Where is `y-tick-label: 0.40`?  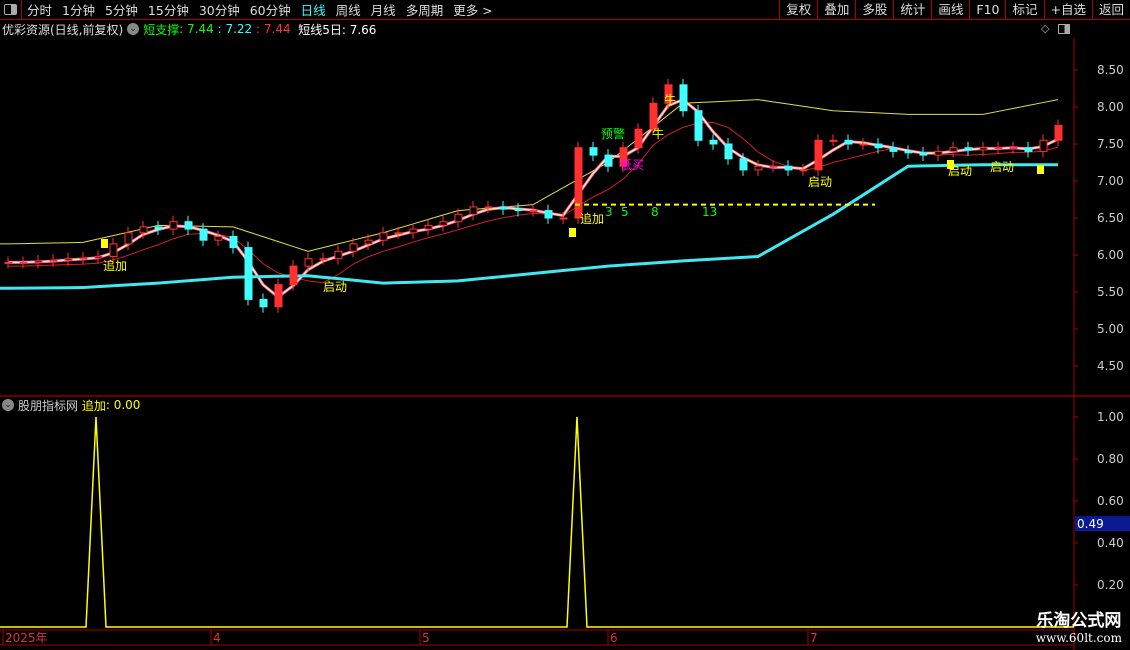
y-tick-label: 0.40 is located at coordinates (1110, 543).